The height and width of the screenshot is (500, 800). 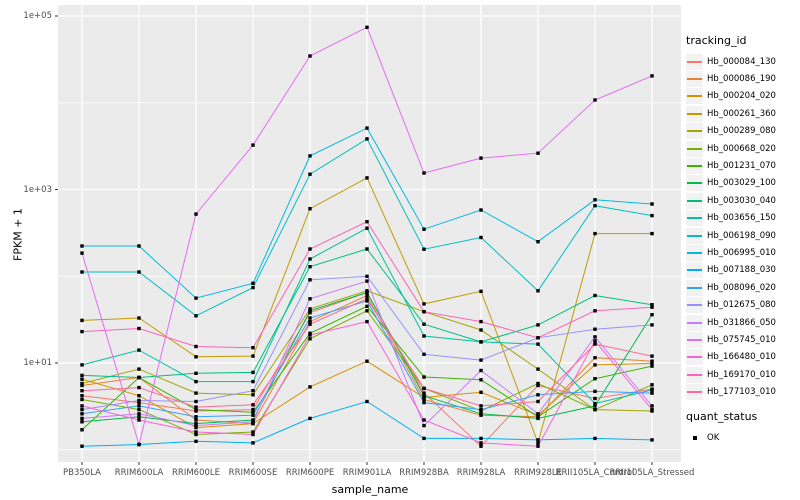 What do you see at coordinates (370, 489) in the screenshot?
I see `x-axis-title: sample_name` at bounding box center [370, 489].